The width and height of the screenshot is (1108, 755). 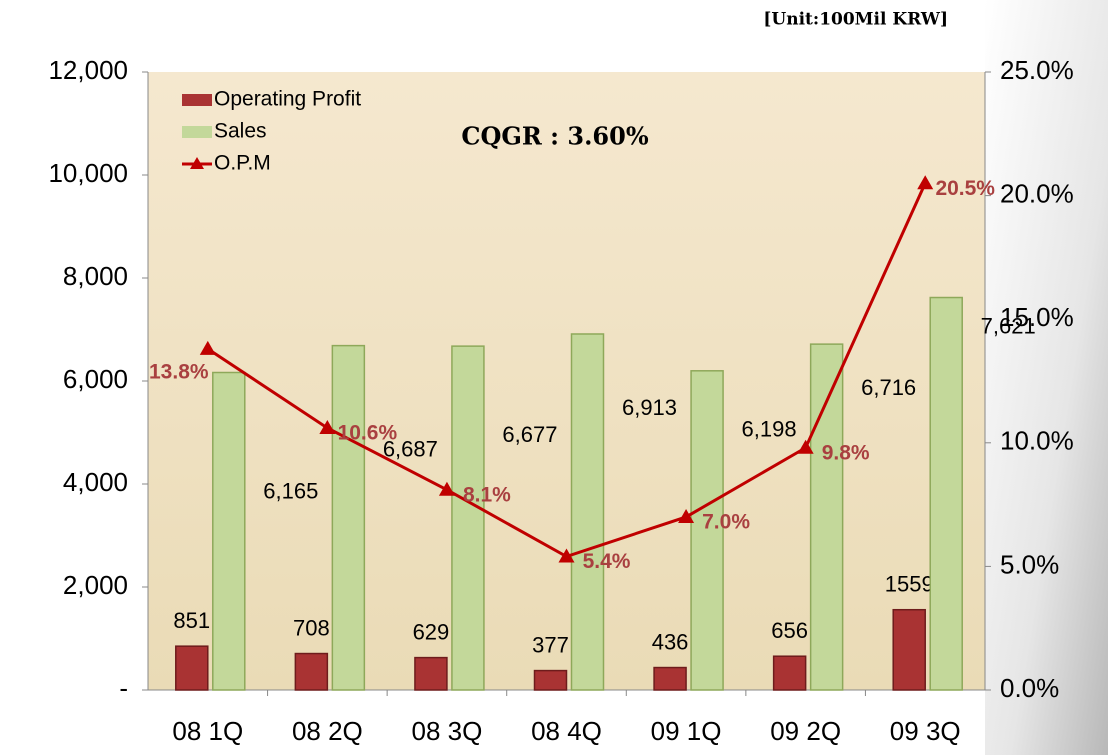 What do you see at coordinates (327, 731) in the screenshot?
I see `x-tick-label: 08 2Q` at bounding box center [327, 731].